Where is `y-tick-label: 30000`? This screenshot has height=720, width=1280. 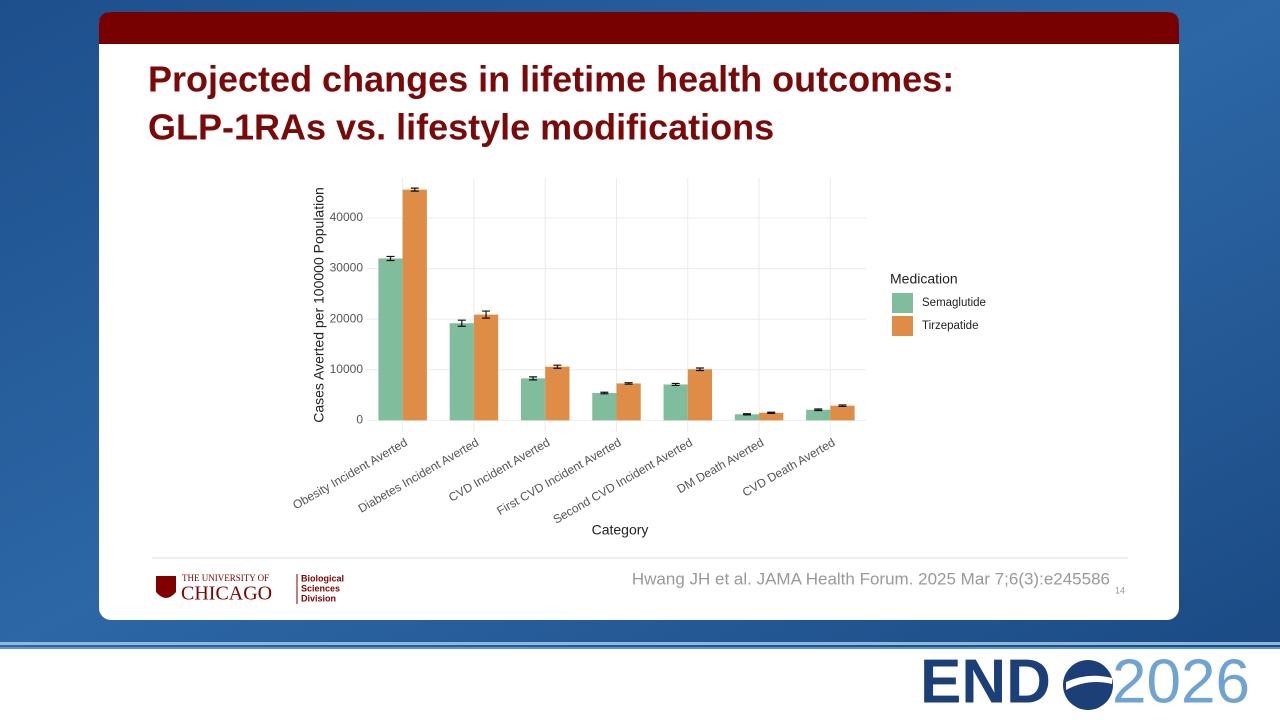
y-tick-label: 30000 is located at coordinates (347, 268).